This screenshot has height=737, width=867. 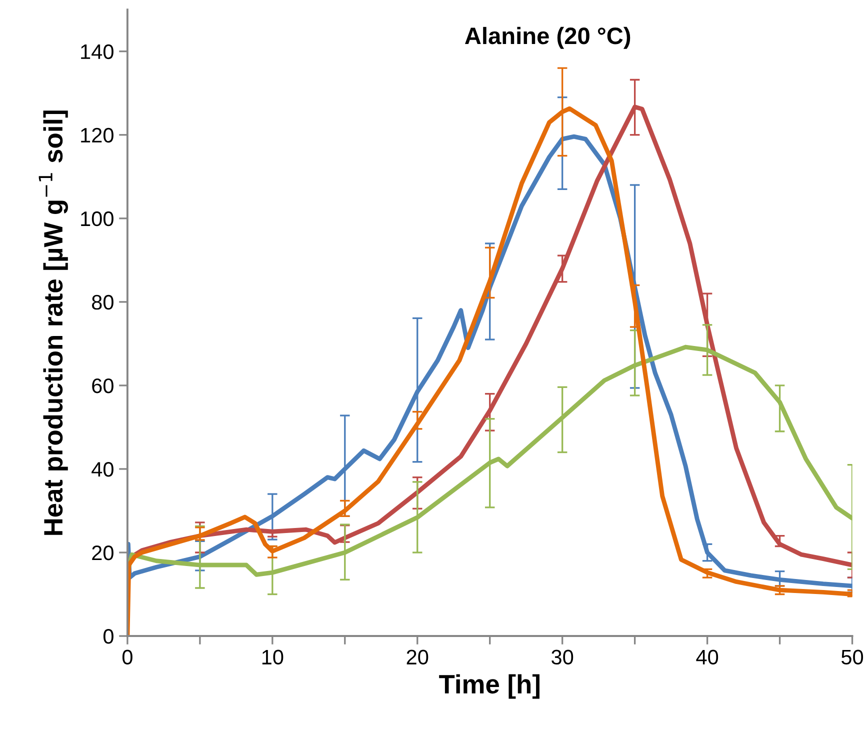 What do you see at coordinates (103, 302) in the screenshot?
I see `y-tick-label: 80` at bounding box center [103, 302].